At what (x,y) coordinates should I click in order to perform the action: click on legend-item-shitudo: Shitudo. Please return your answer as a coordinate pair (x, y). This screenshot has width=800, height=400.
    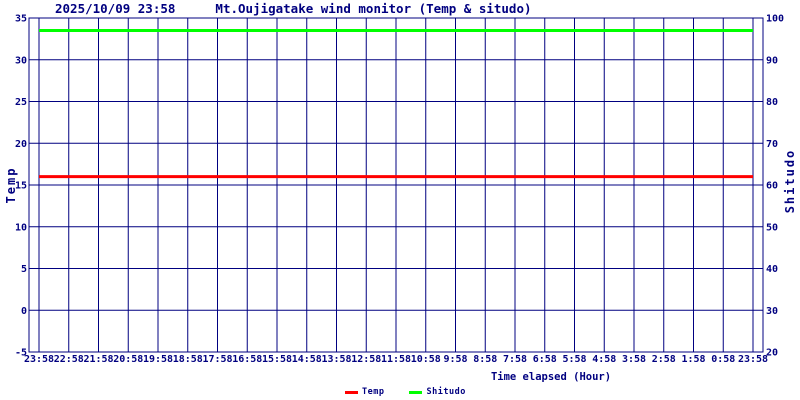
    Looking at the image, I should click on (437, 392).